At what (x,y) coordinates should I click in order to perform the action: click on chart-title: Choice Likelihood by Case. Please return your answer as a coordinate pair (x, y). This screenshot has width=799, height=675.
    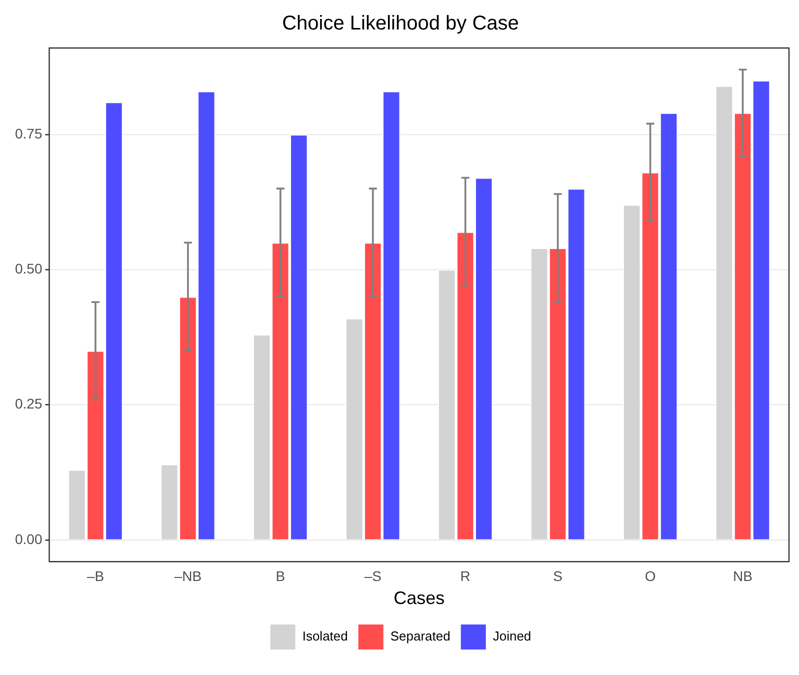
    Looking at the image, I should click on (400, 23).